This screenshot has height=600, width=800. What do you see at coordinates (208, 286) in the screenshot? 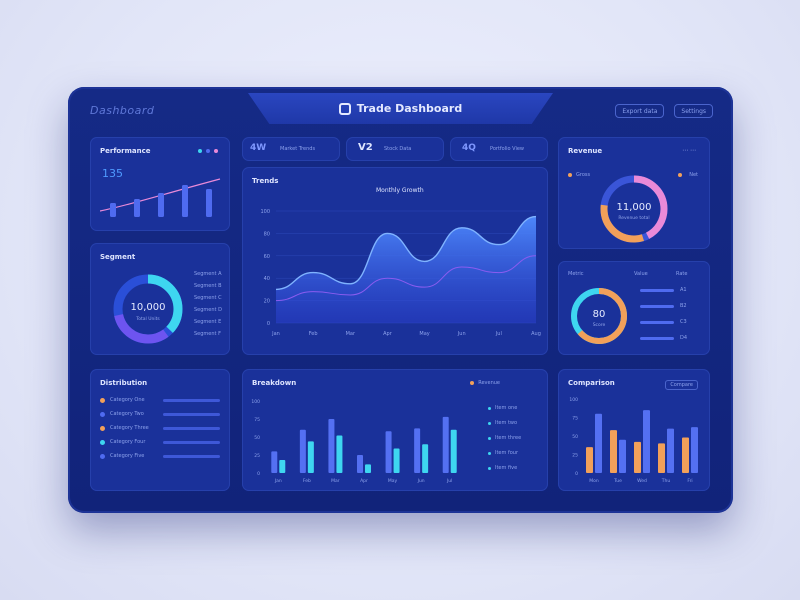
I see `legend-item: Segment B` at bounding box center [208, 286].